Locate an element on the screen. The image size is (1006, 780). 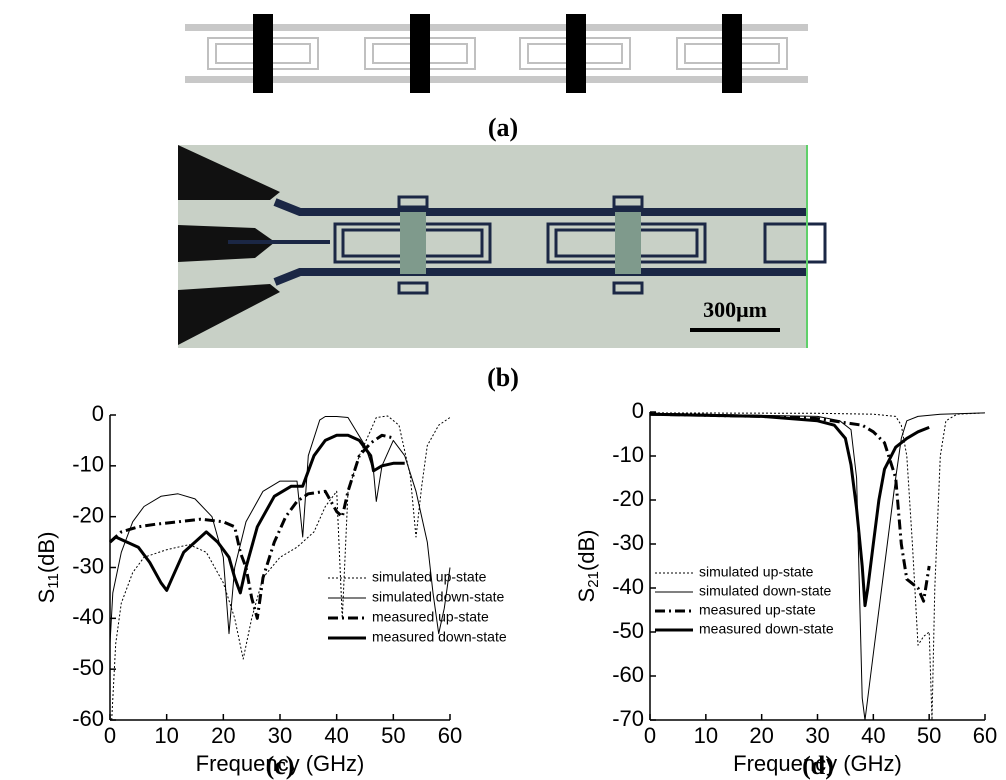
y-label-subscript: 11 is located at coordinates (53, 581).